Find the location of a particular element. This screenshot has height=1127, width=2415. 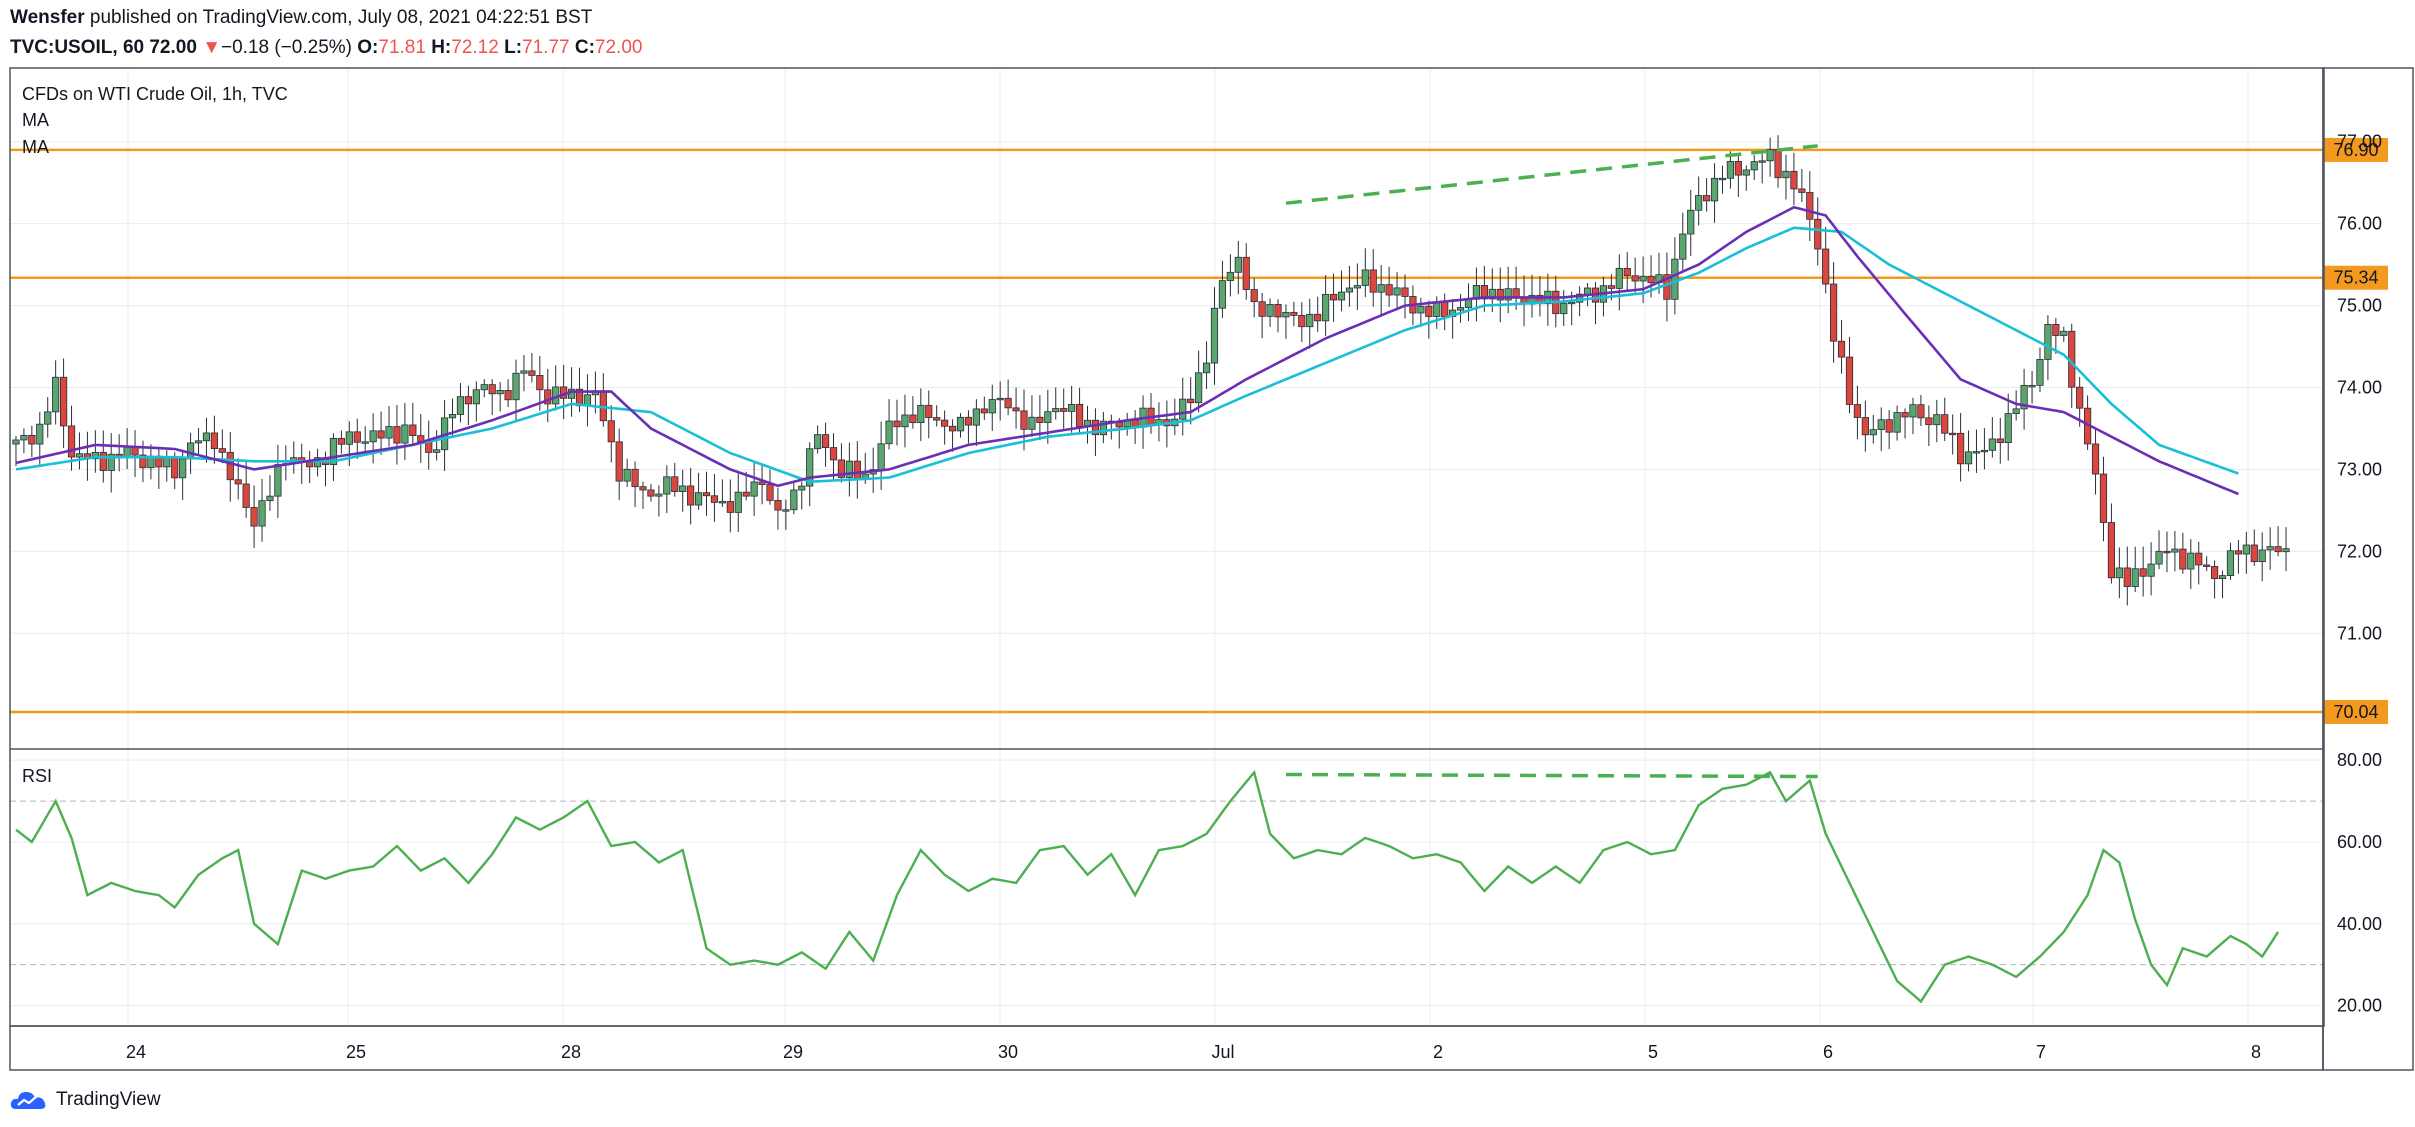

ma-legend-1: MA is located at coordinates (35, 120).